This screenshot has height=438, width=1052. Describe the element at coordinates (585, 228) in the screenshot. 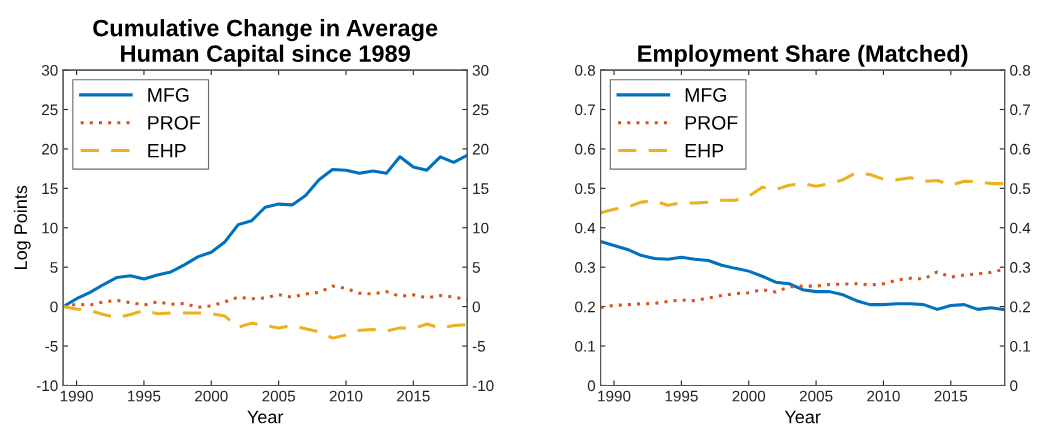

I see `y-tick-label: 0.4` at that location.